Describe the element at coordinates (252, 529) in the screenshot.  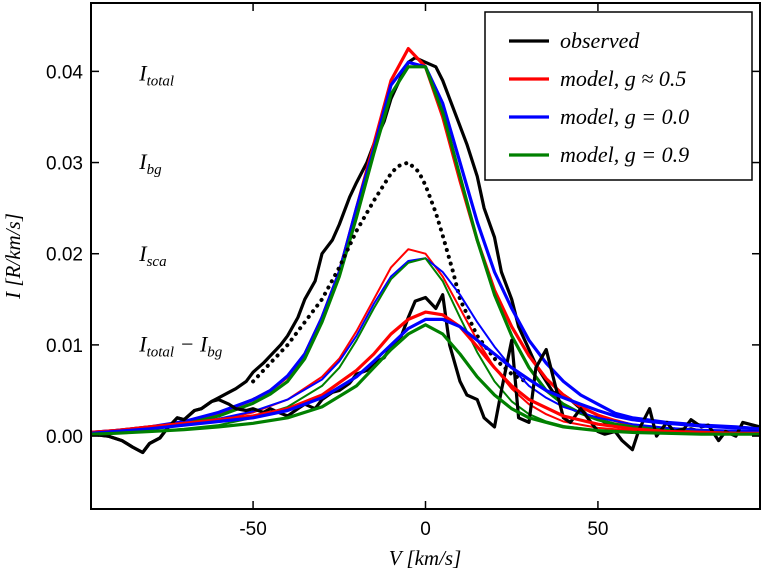
I see `x-tick-label: -50` at that location.